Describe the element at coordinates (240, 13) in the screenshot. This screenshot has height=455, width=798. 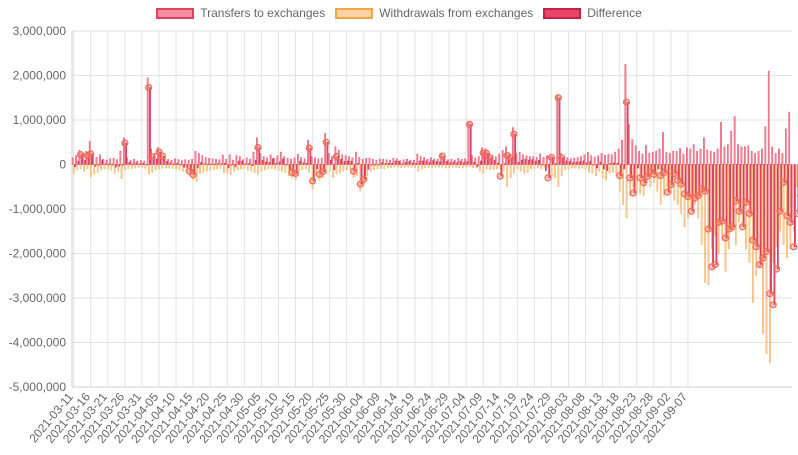
I see `legend-item-transfers: Transfers to exchanges` at that location.